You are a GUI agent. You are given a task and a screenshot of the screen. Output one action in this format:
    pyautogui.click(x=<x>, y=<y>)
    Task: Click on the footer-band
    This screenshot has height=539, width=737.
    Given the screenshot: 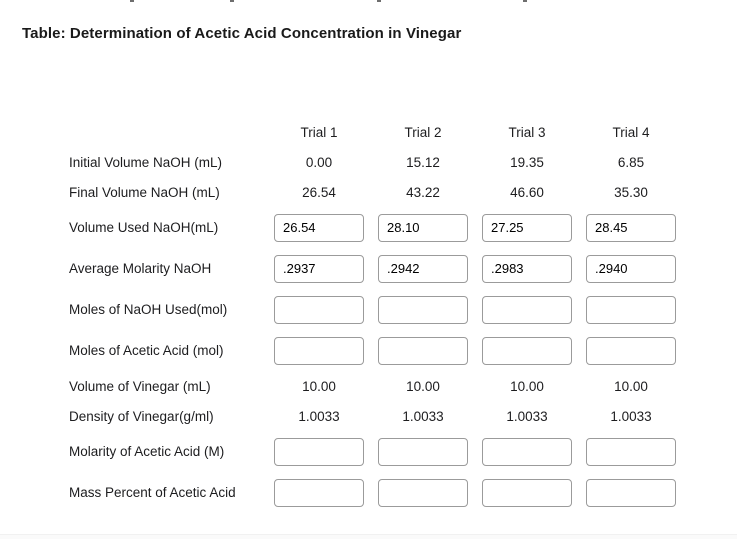 What is the action you would take?
    pyautogui.click(x=368, y=536)
    